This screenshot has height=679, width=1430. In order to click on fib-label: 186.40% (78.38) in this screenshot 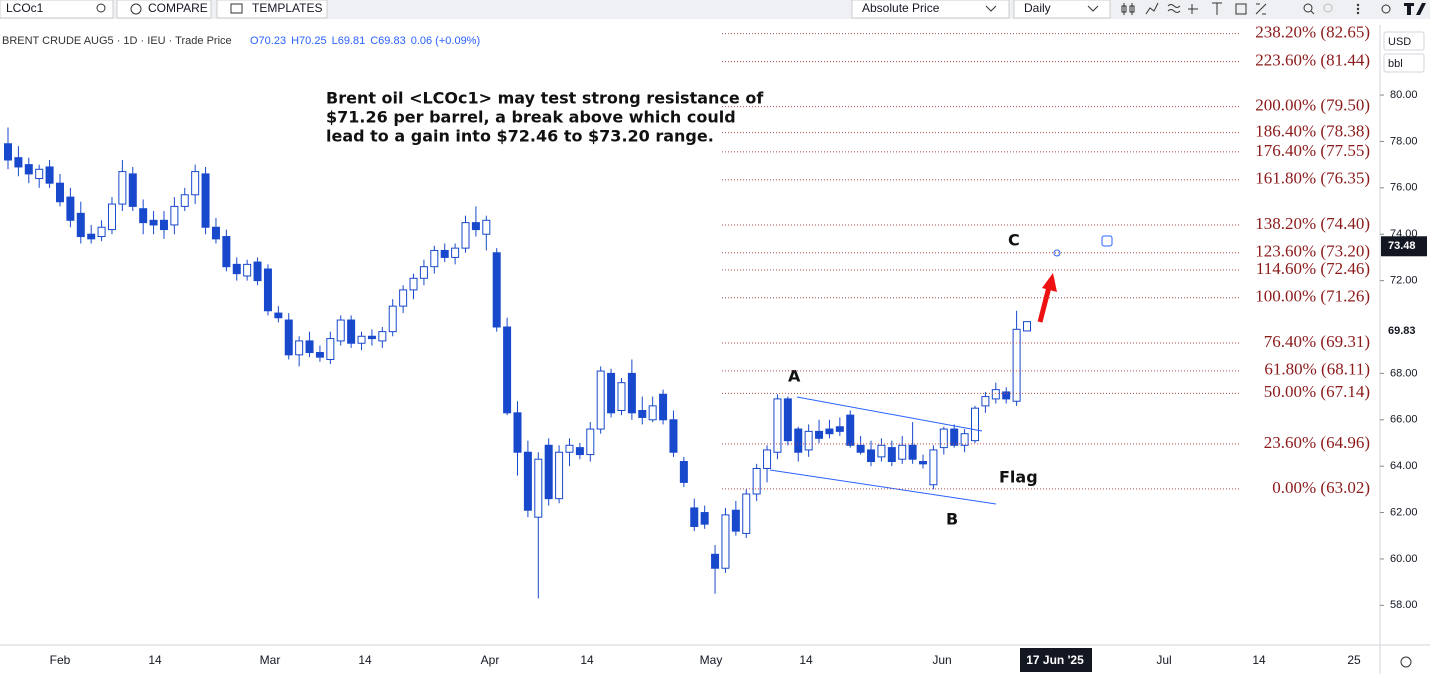, I will do `click(1312, 131)`.